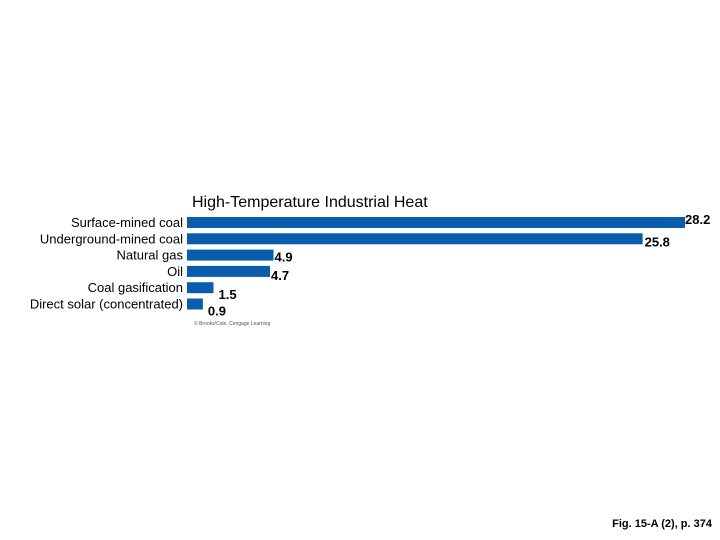 This screenshot has height=540, width=720. Describe the element at coordinates (280, 275) in the screenshot. I see `value-label: 4.7` at that location.